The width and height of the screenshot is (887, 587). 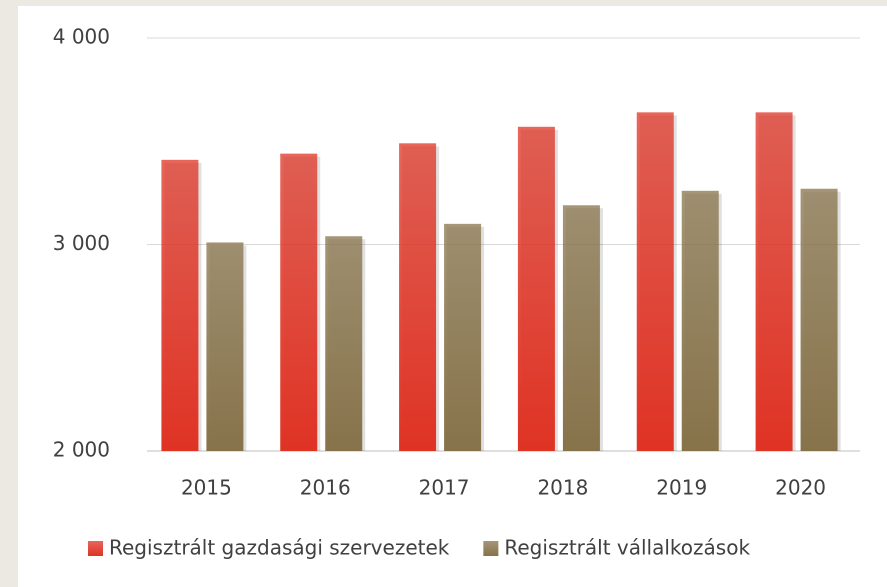 What do you see at coordinates (325, 488) in the screenshot?
I see `x-tick-label: 2016` at bounding box center [325, 488].